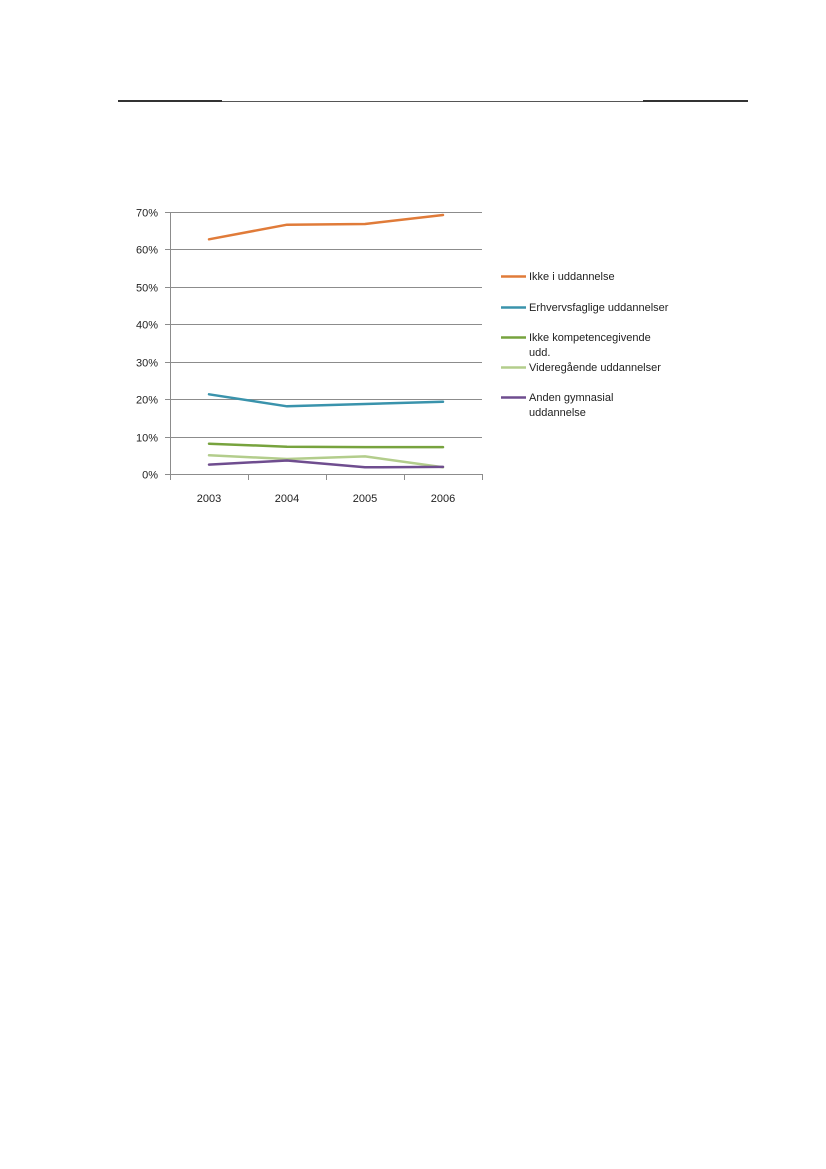 The width and height of the screenshot is (826, 1169). What do you see at coordinates (557, 413) in the screenshot?
I see `legend-label: uddannelse` at bounding box center [557, 413].